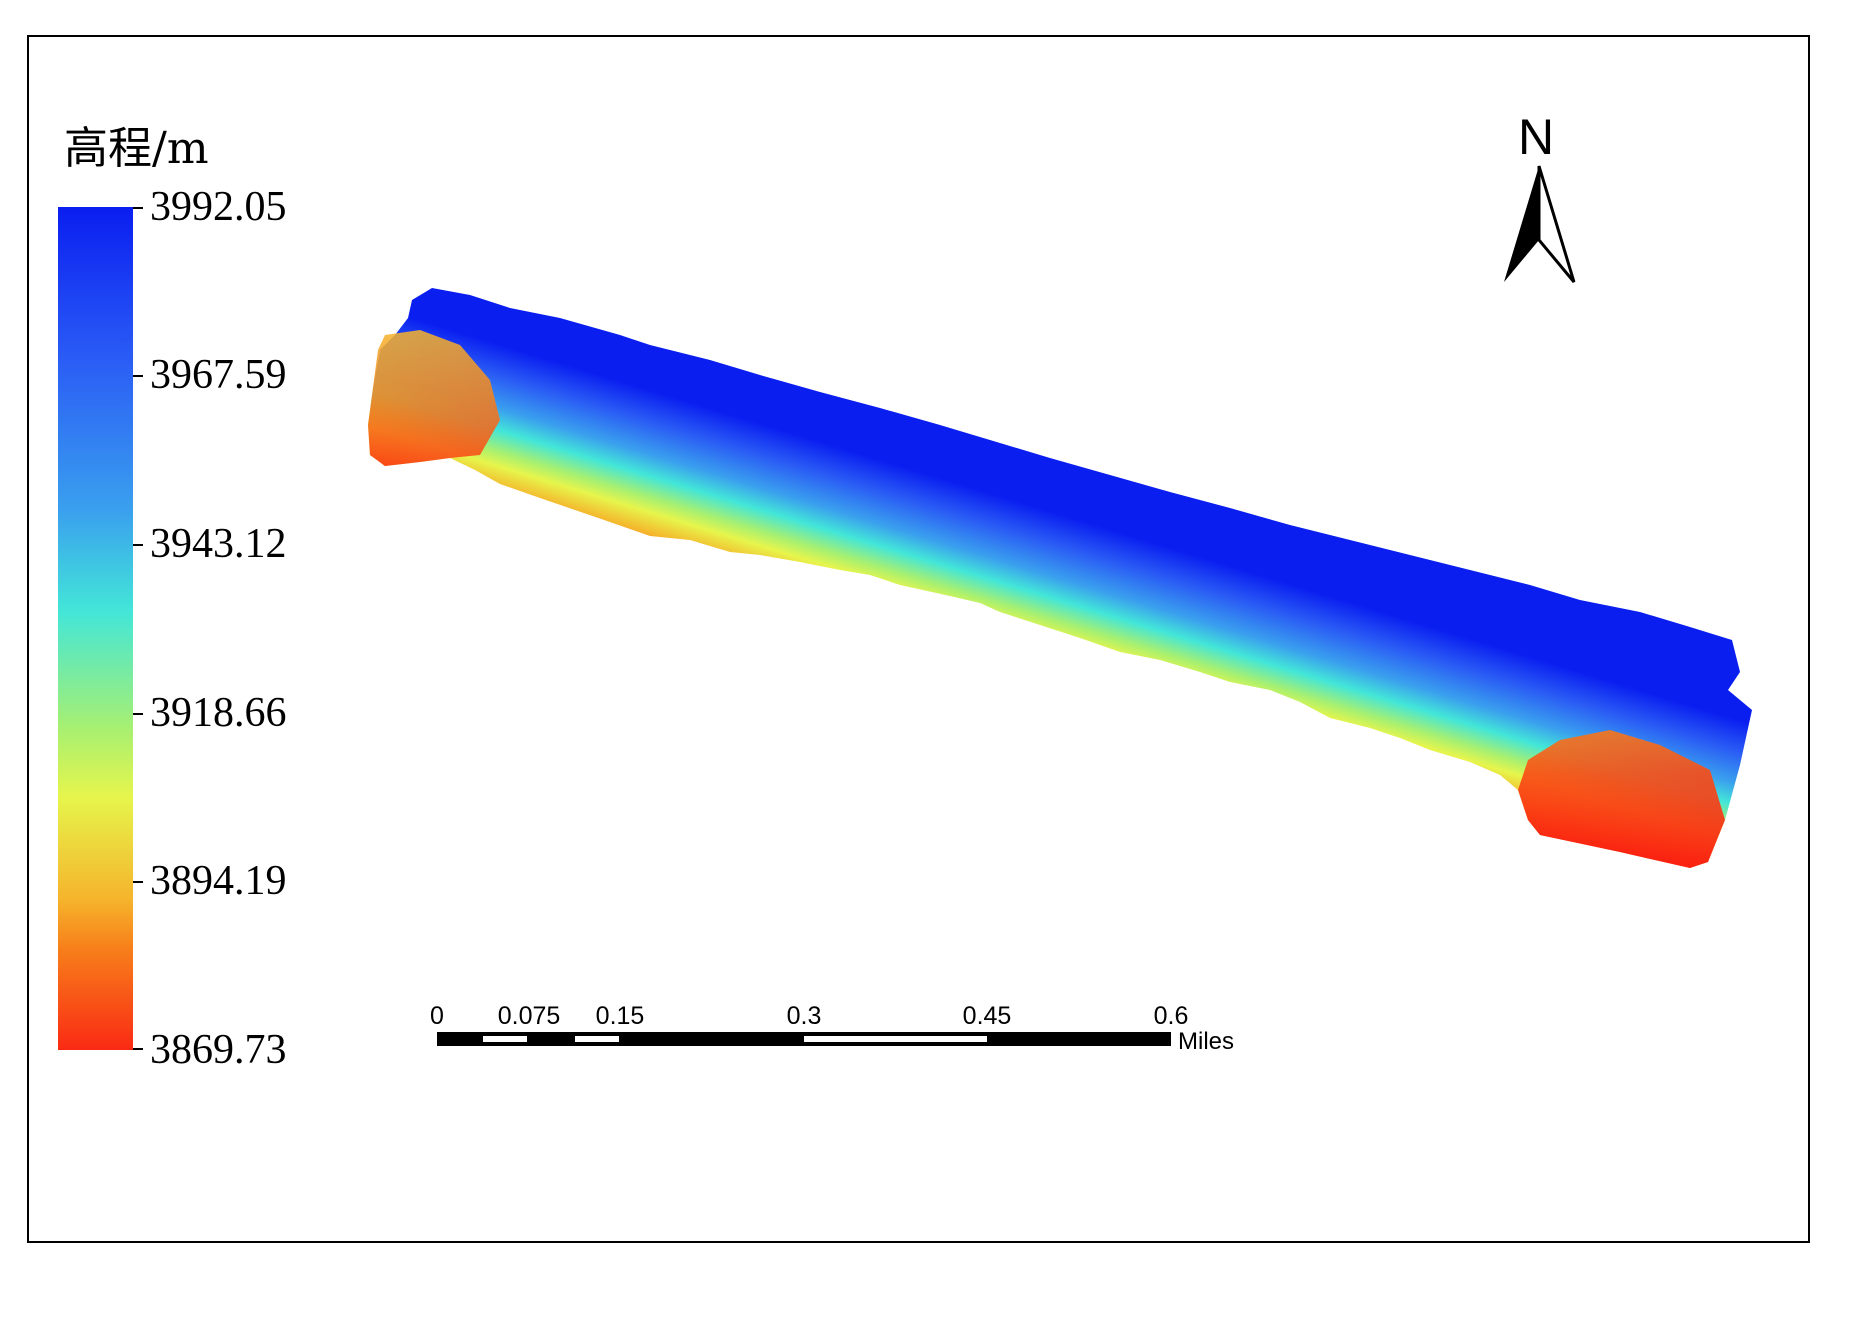 The height and width of the screenshot is (1322, 1869). Describe the element at coordinates (437, 1016) in the screenshot. I see `scale-tick-label: 0` at that location.